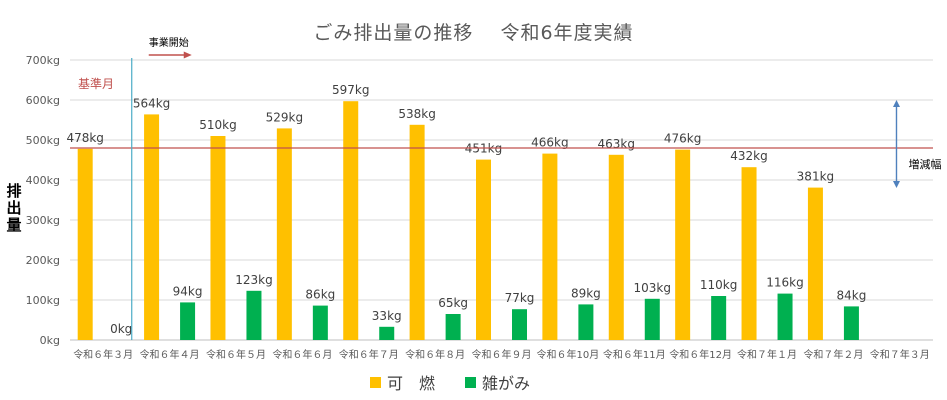 The image size is (947, 400). I want to click on data-label-burnable: 466kg, so click(549, 143).